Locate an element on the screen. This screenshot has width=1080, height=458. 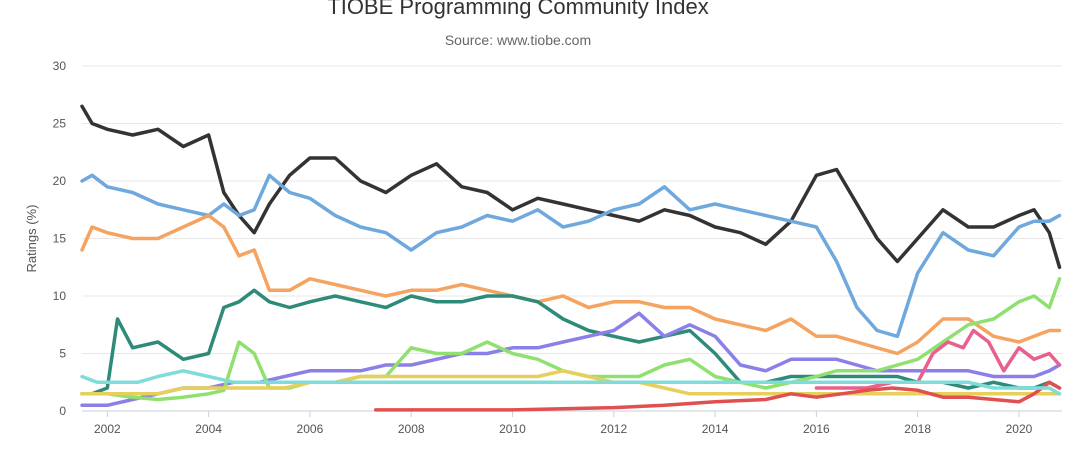
y-tick-label: 10 is located at coordinates (60, 296).